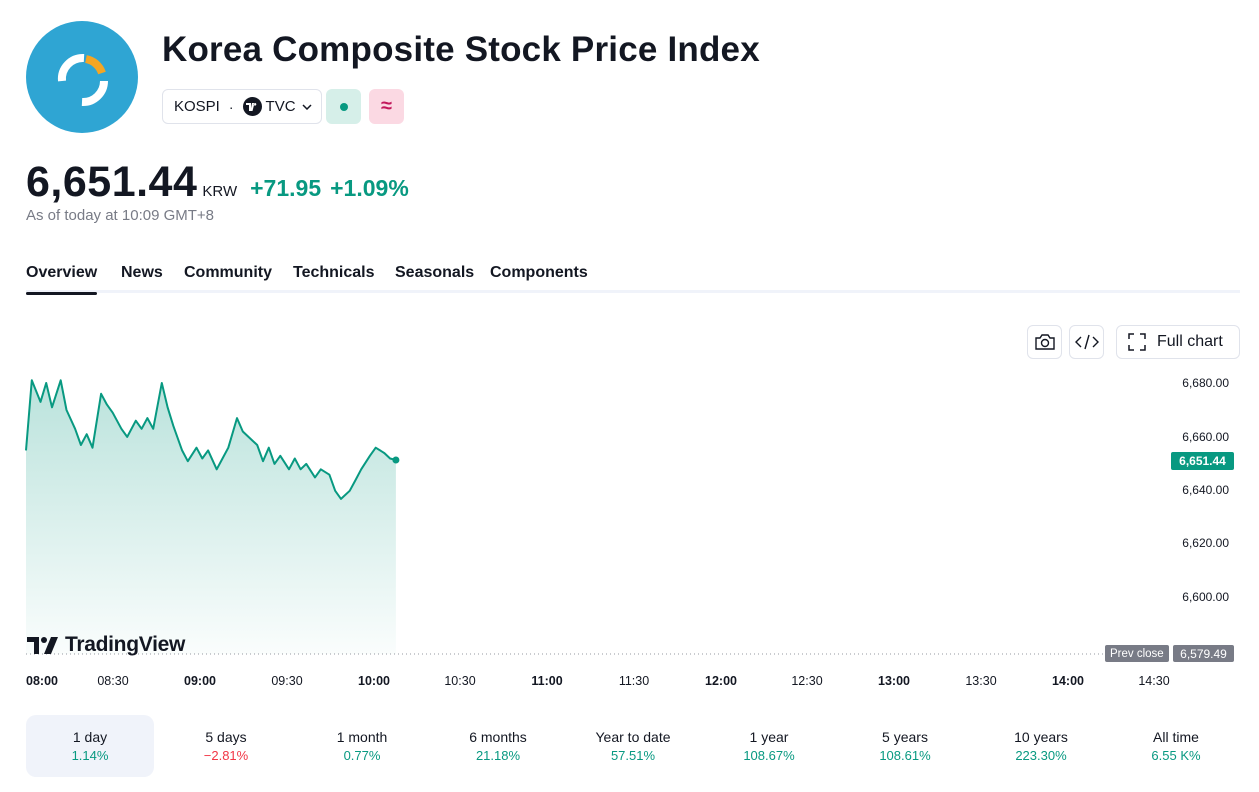  Describe the element at coordinates (287, 681) in the screenshot. I see `x-tick-label: 09:30` at that location.